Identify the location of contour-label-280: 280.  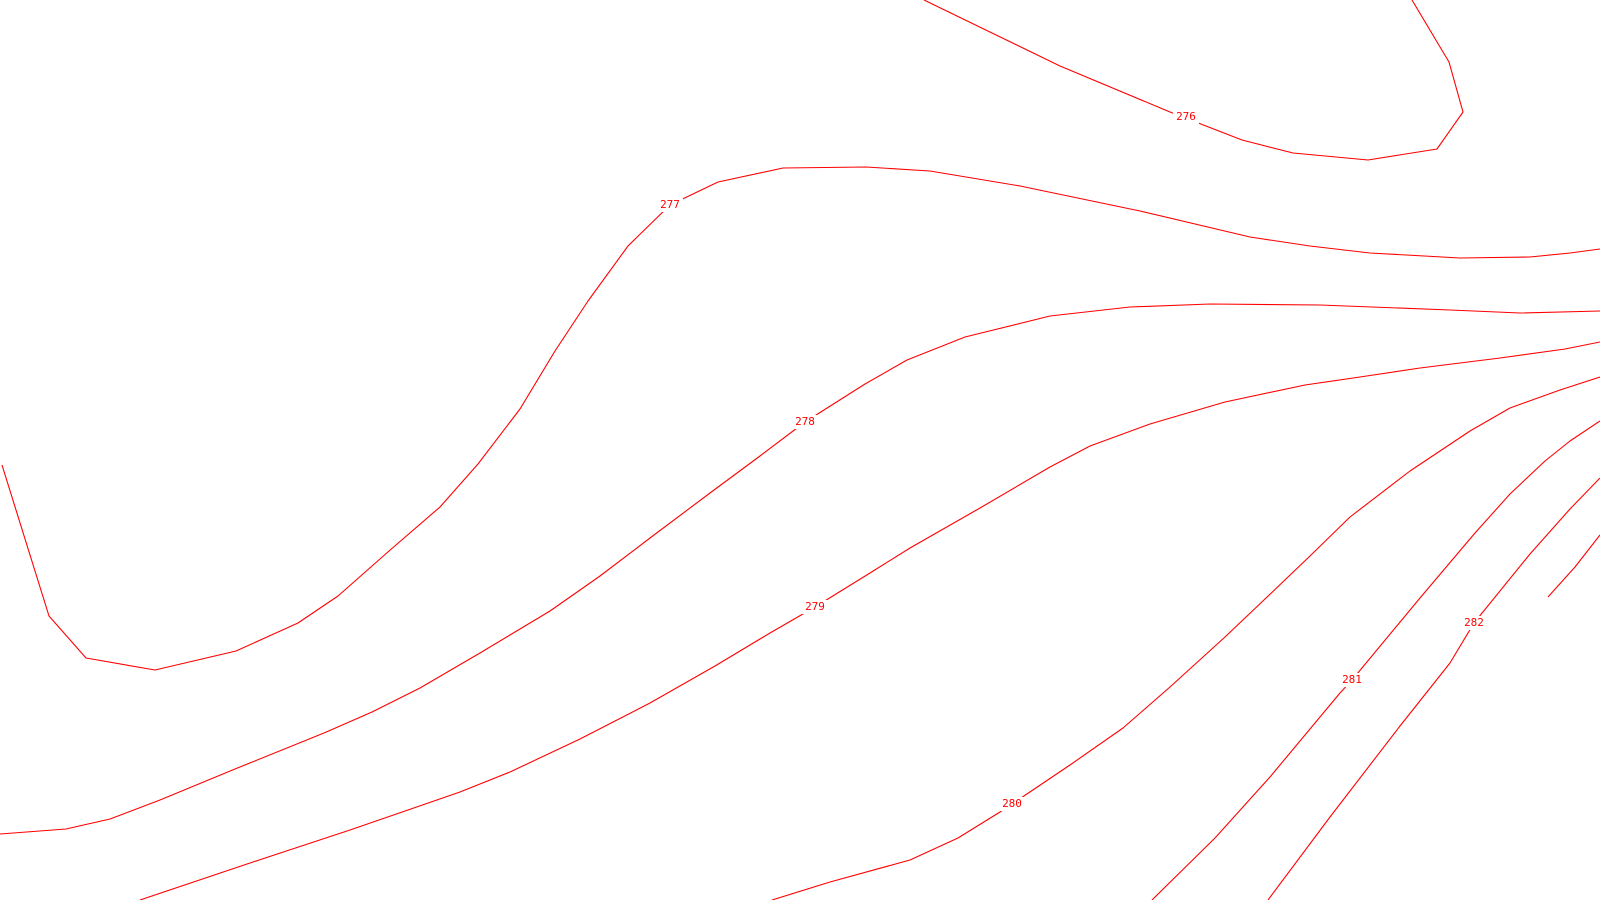
(1012, 803).